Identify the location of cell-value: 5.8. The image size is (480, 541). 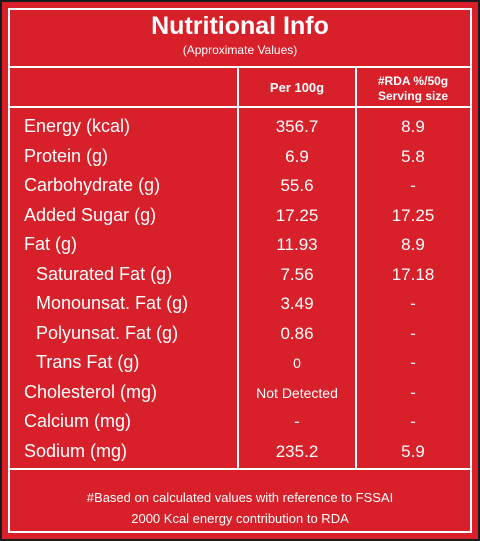
(413, 156).